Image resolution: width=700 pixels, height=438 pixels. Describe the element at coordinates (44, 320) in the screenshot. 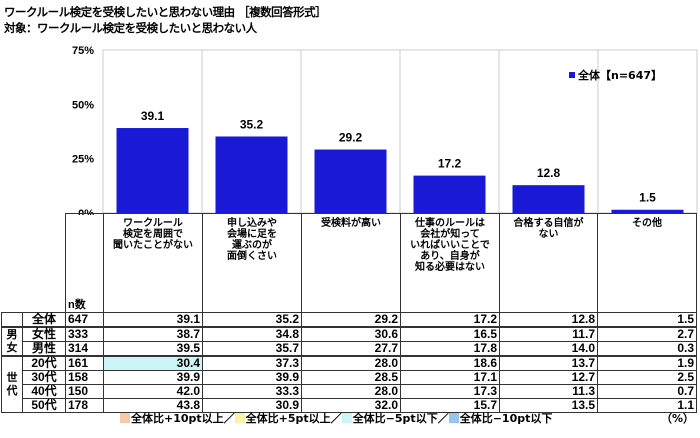

I see `row-label: 全体` at that location.